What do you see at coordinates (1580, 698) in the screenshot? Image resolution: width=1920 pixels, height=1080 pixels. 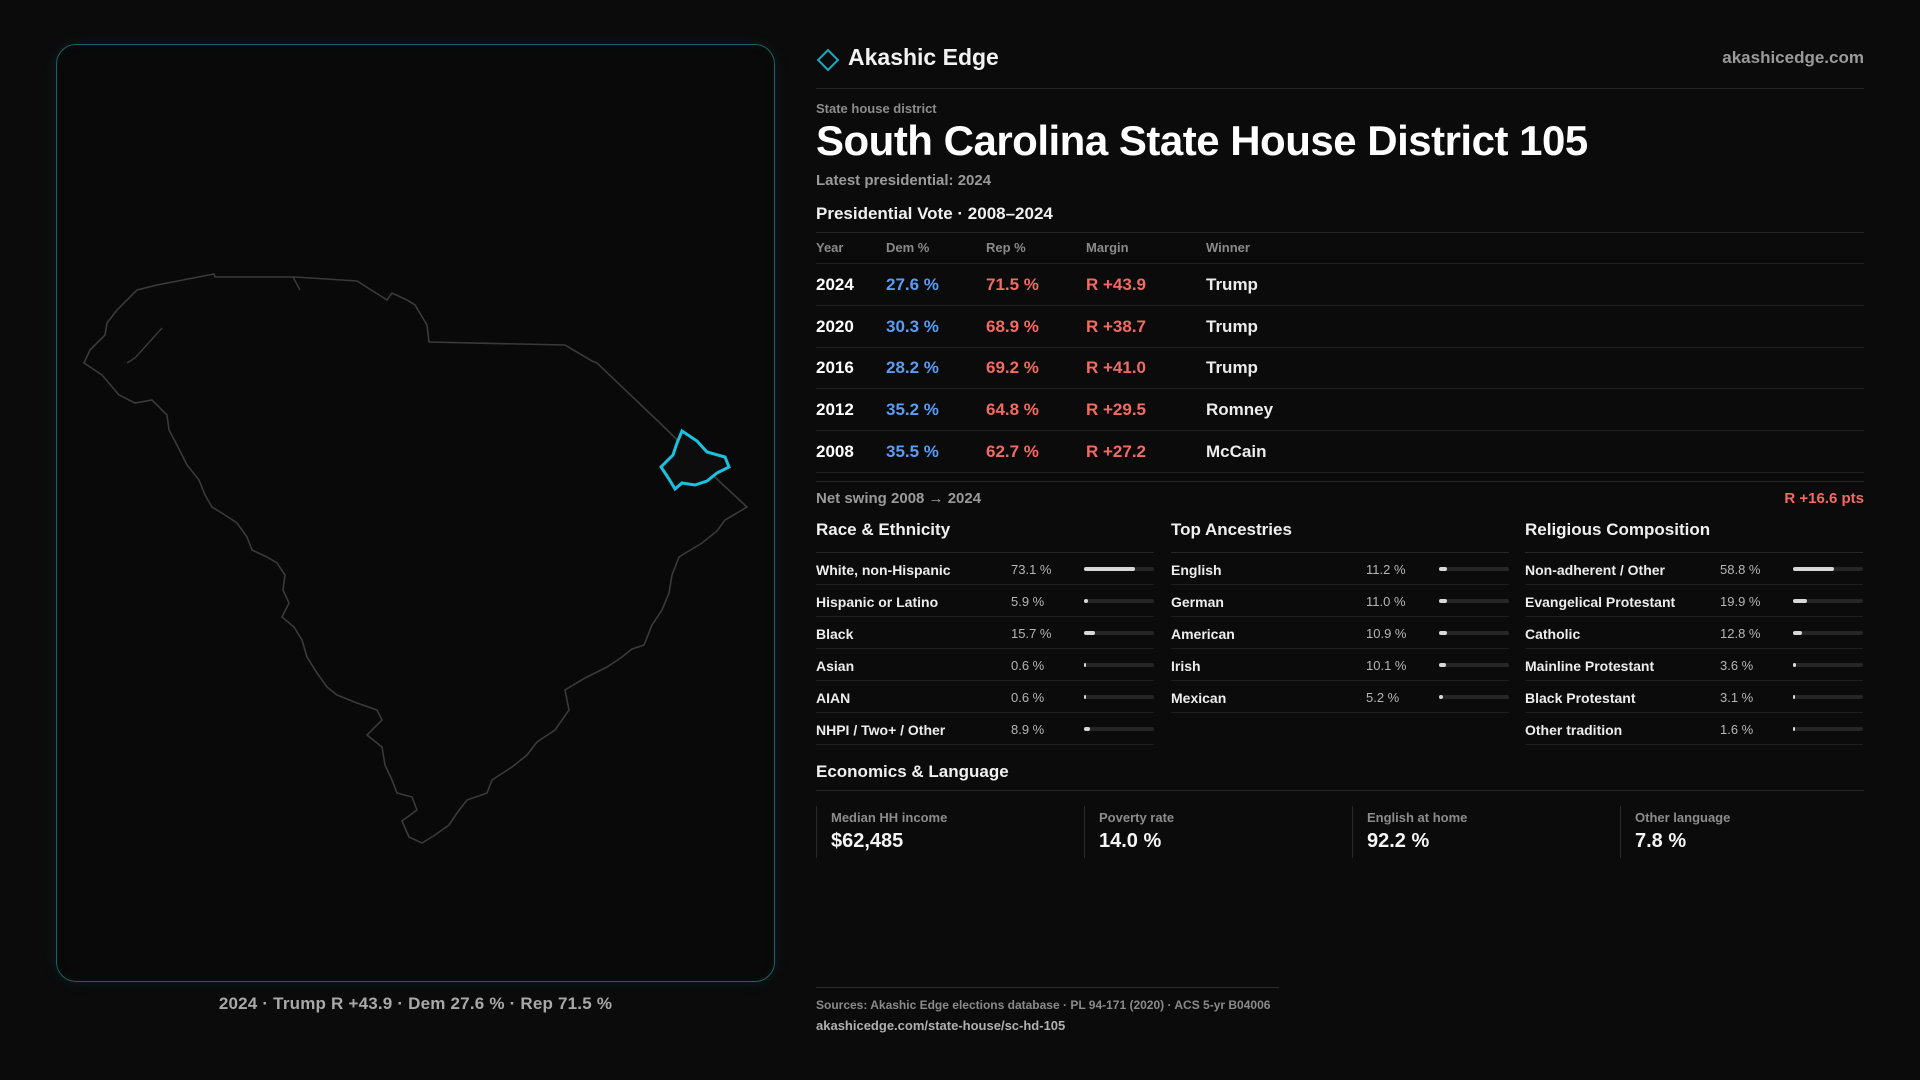 I see `item-label: Black Protestant` at bounding box center [1580, 698].